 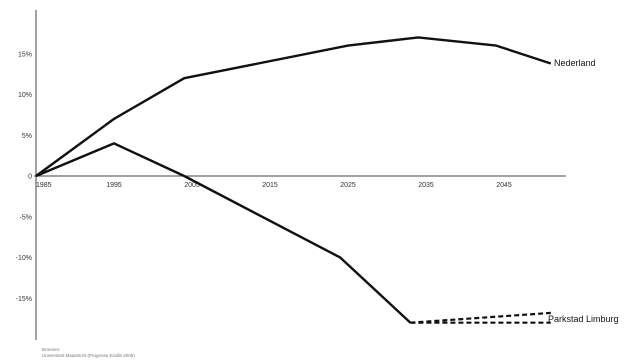 What do you see at coordinates (575, 63) in the screenshot?
I see `series-label-nederland: Nederland` at bounding box center [575, 63].